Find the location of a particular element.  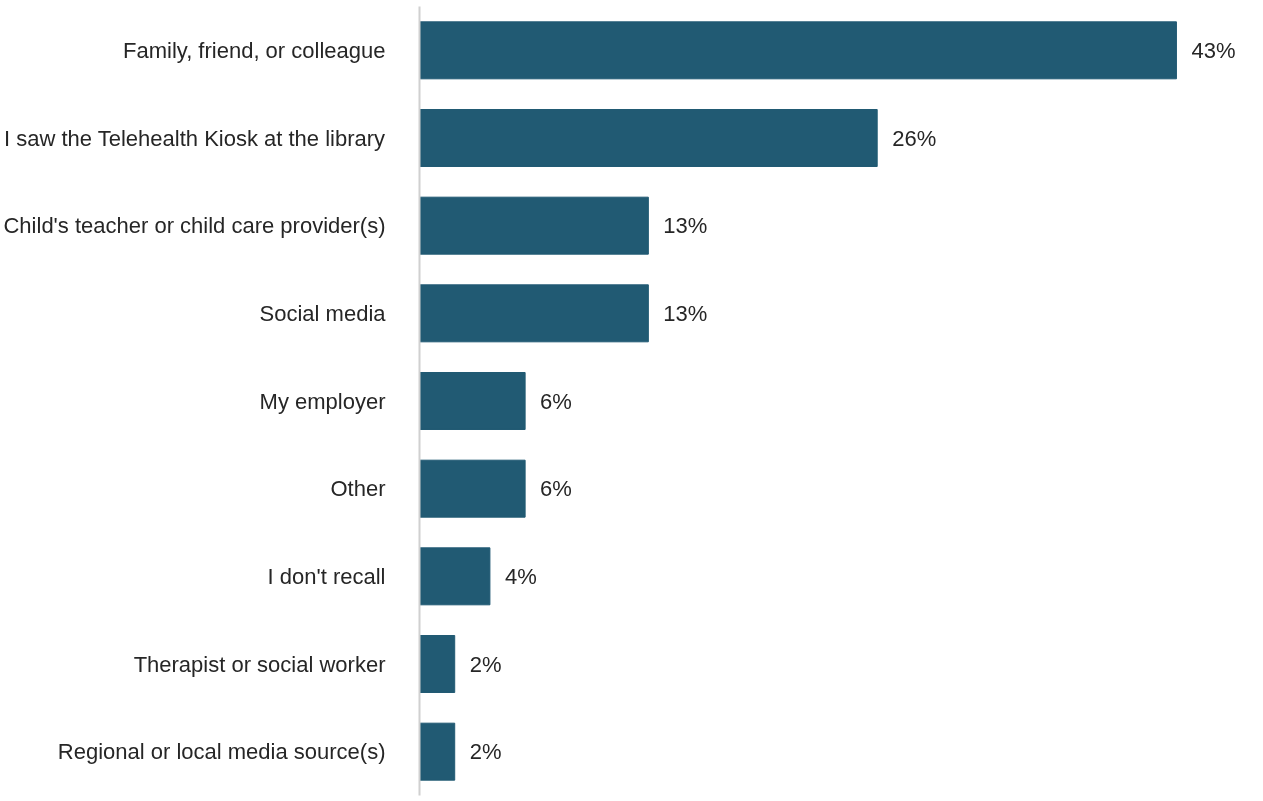

y-tick-label: Child's teacher or child care provider(s) is located at coordinates (194, 226).